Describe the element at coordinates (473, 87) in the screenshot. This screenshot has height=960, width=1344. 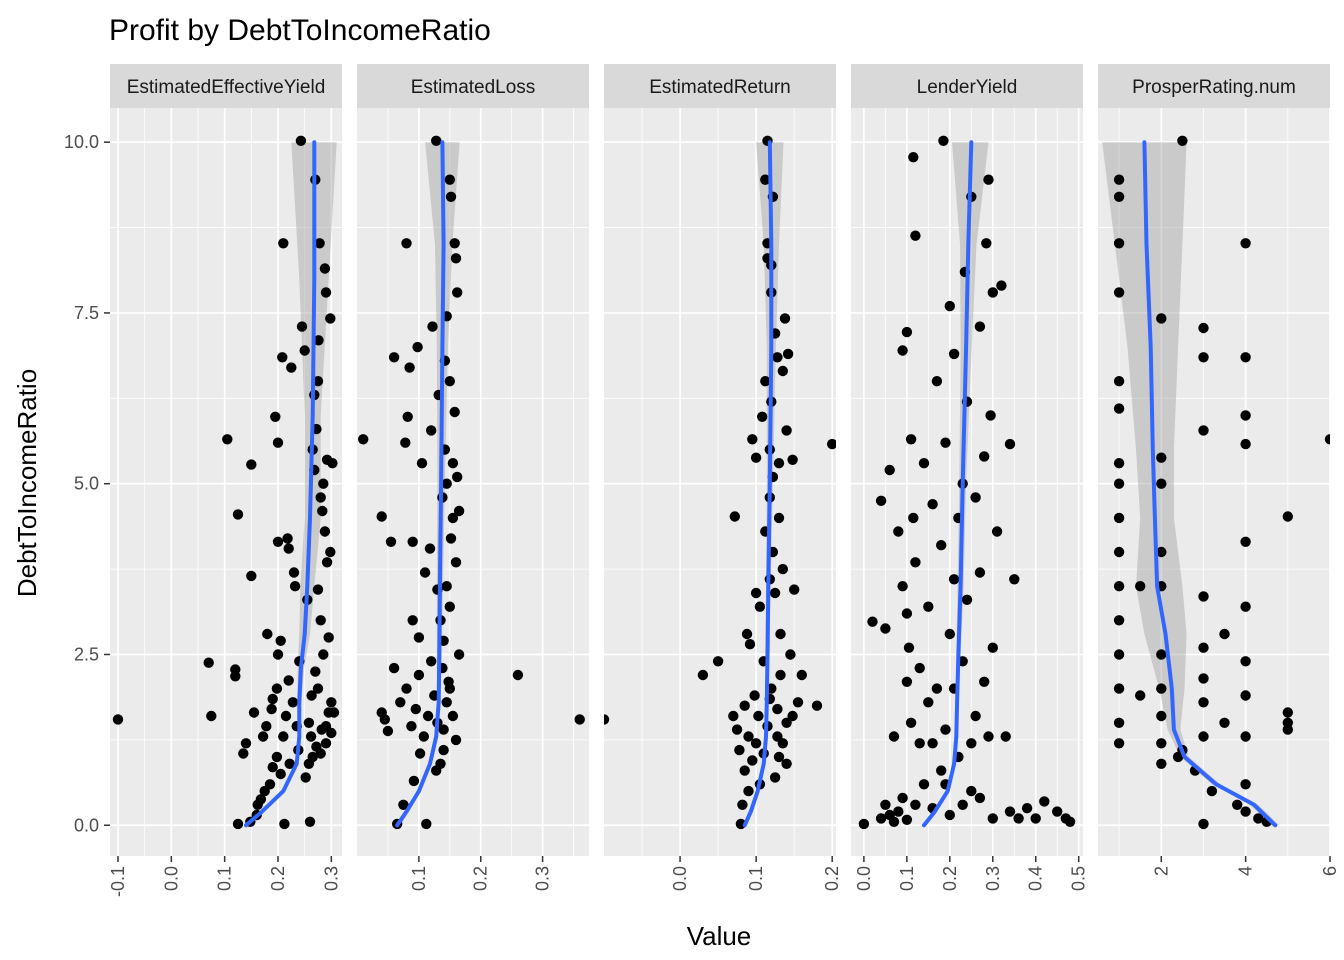
I see `facet-strip-label: EstimatedLoss` at that location.